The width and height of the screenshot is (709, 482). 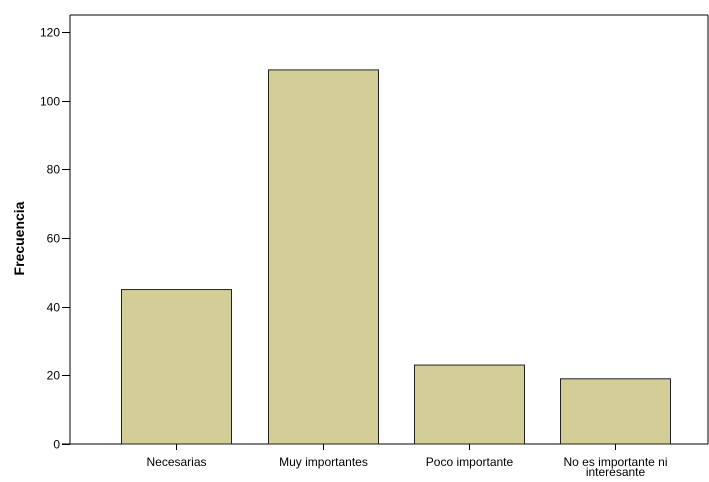 I want to click on y-axis-ticks: 0 20 40 60 80 100 120, so click(x=55, y=239).